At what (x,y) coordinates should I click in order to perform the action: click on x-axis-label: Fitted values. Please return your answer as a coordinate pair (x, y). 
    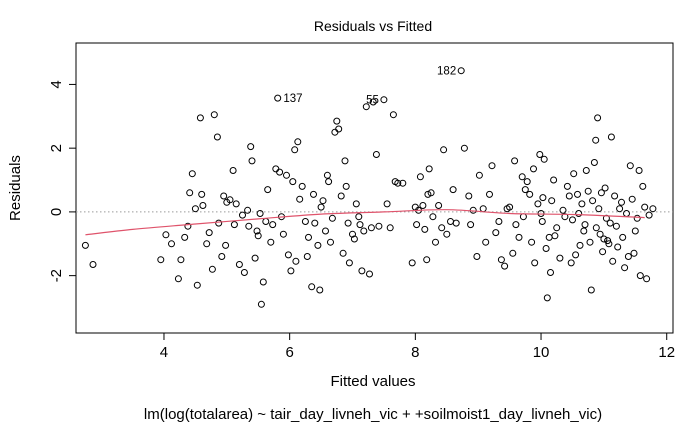
    Looking at the image, I should click on (372, 381).